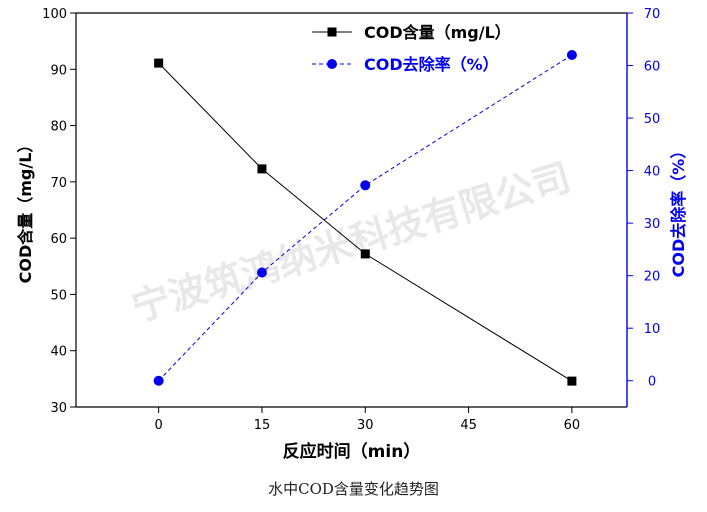  Describe the element at coordinates (54, 14) in the screenshot. I see `y-left-tick-label: 100` at that location.